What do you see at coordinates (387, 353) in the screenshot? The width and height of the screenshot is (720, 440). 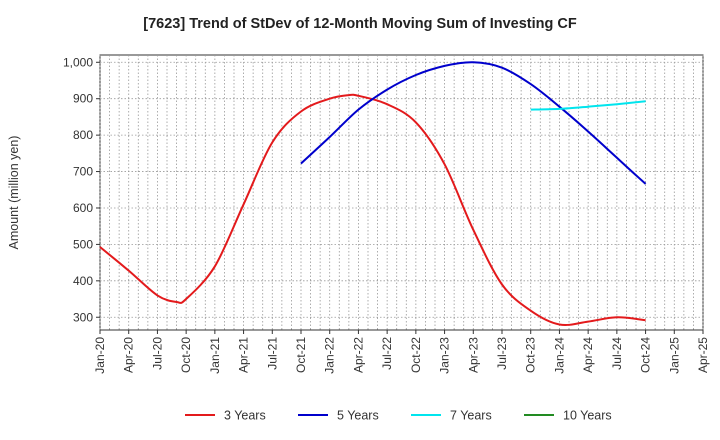 I see `x-tick-label: Jul-22` at bounding box center [387, 353].